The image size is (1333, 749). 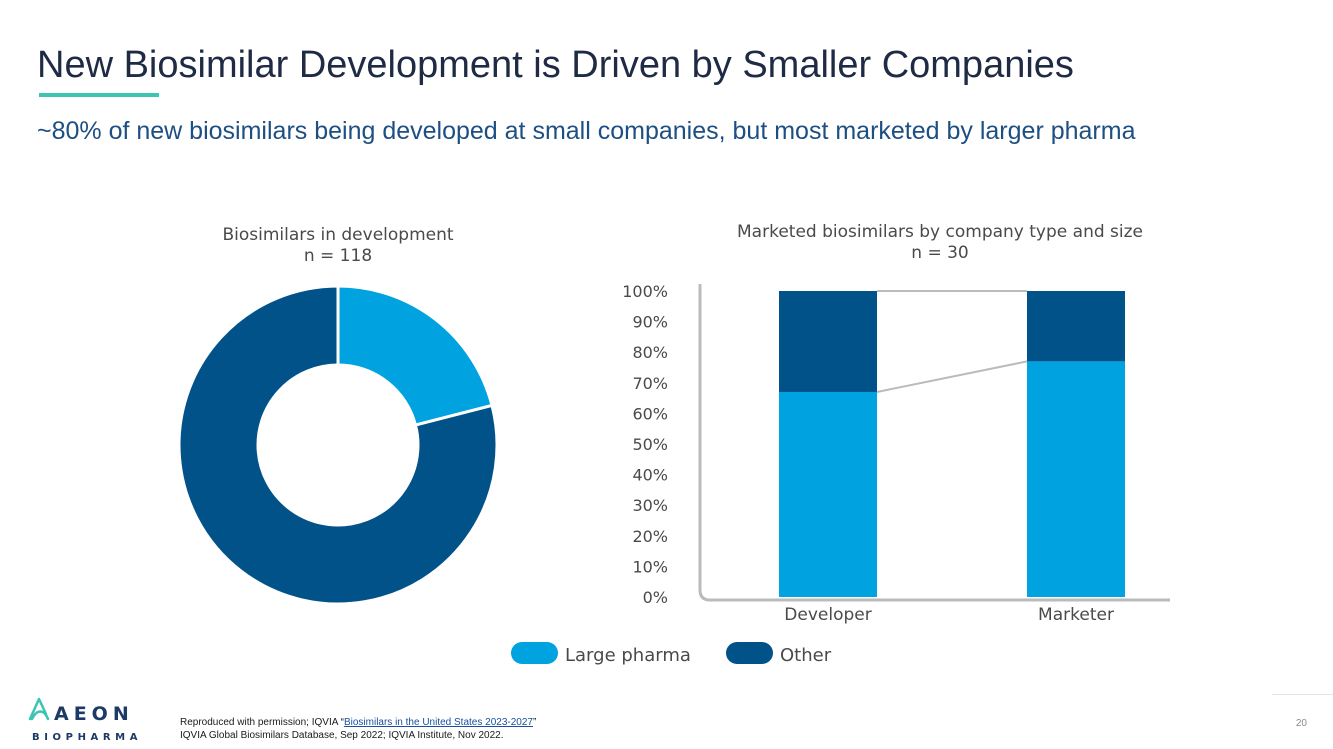 I want to click on bar-marketer-large-pharma, so click(x=1076, y=479).